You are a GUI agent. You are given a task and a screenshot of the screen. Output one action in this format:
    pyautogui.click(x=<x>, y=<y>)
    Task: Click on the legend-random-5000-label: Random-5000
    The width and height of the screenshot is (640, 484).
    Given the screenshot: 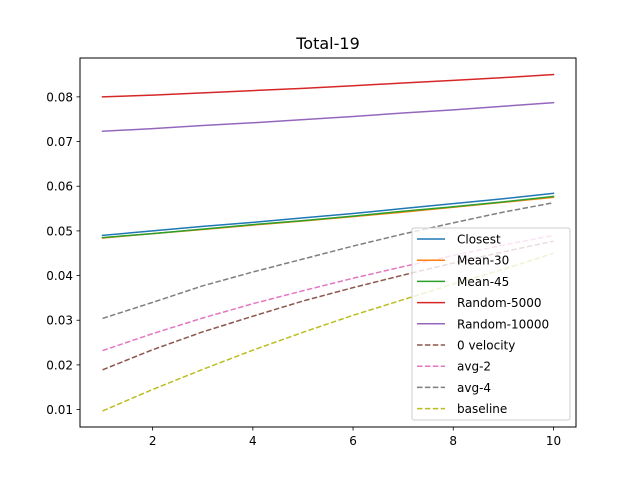 What is the action you would take?
    pyautogui.click(x=499, y=303)
    